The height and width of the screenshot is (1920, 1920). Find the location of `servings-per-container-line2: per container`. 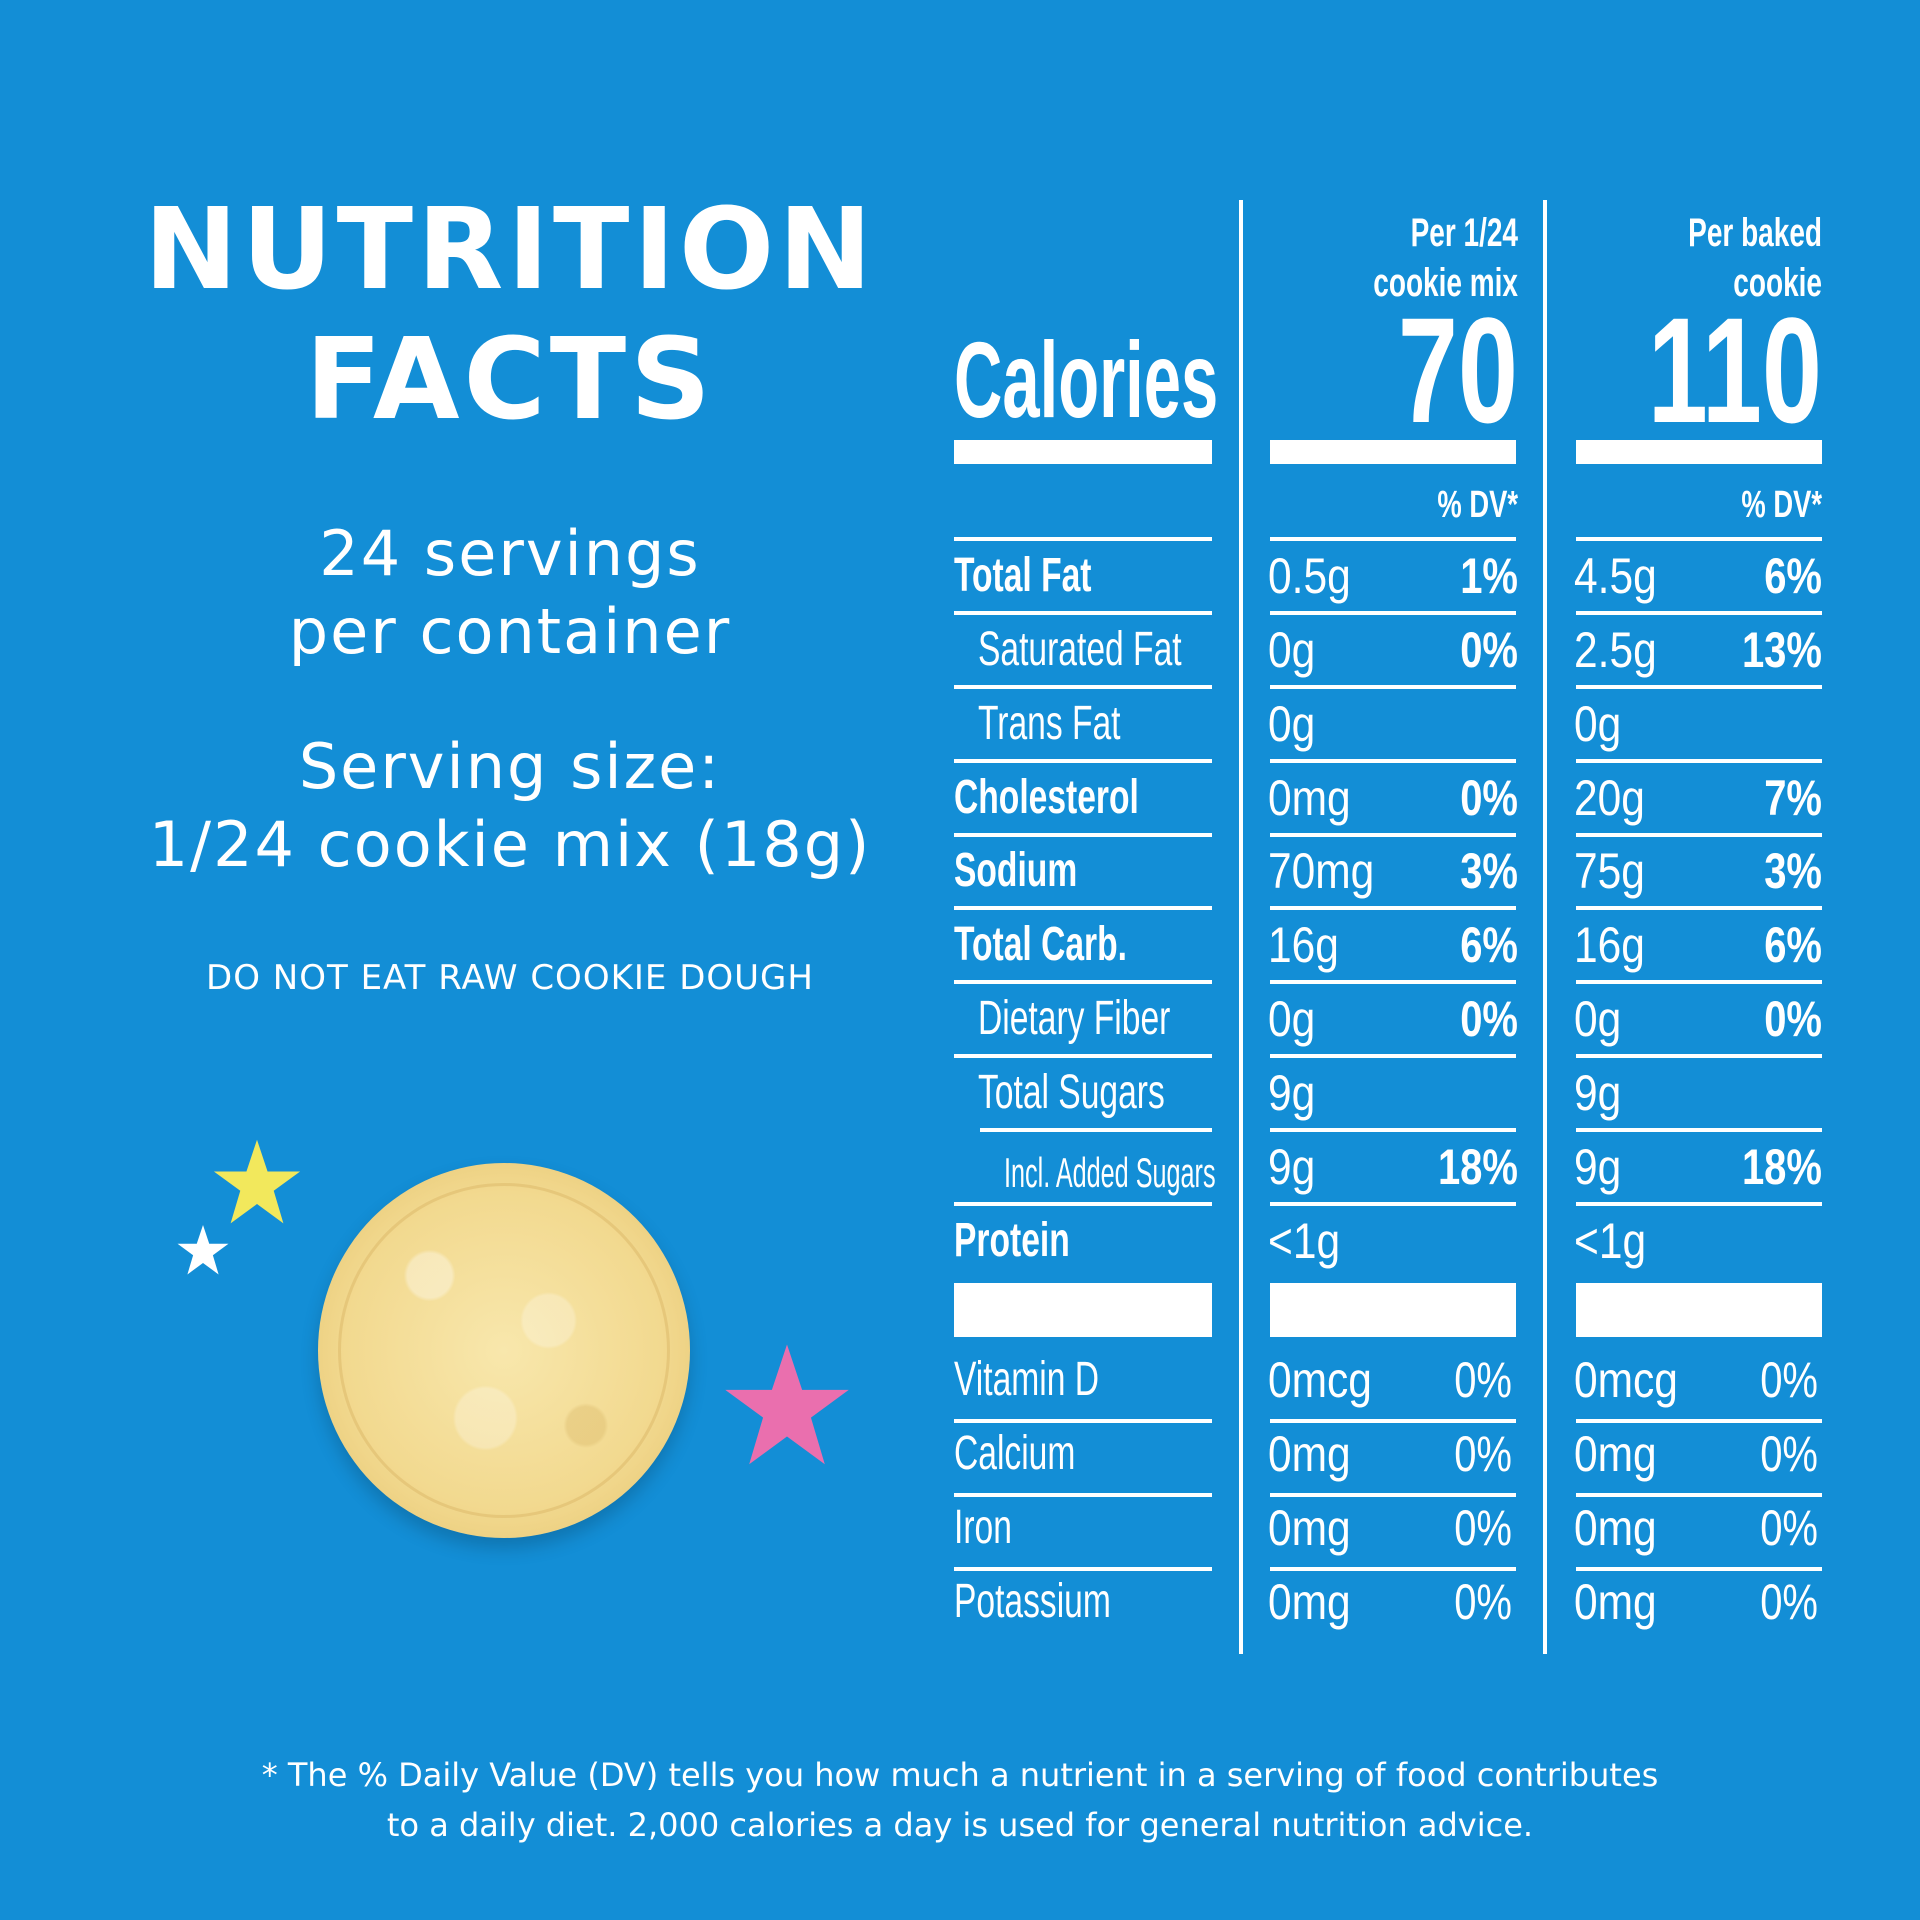

servings-per-container-line2: per container is located at coordinates (510, 631).